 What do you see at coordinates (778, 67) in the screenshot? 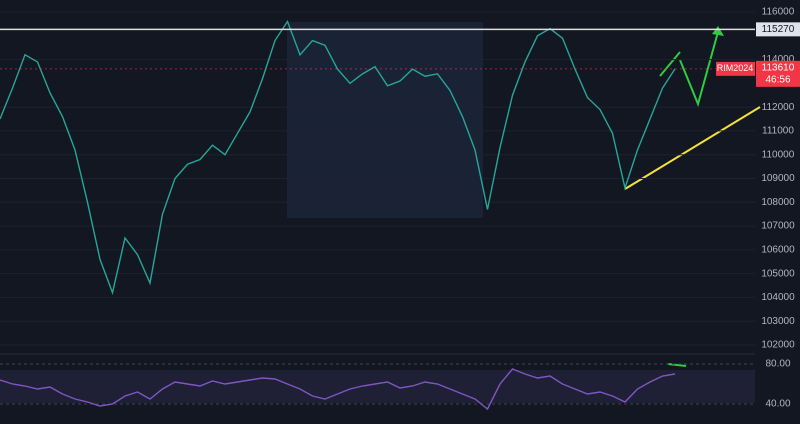
I see `price-label: 113610` at bounding box center [778, 67].